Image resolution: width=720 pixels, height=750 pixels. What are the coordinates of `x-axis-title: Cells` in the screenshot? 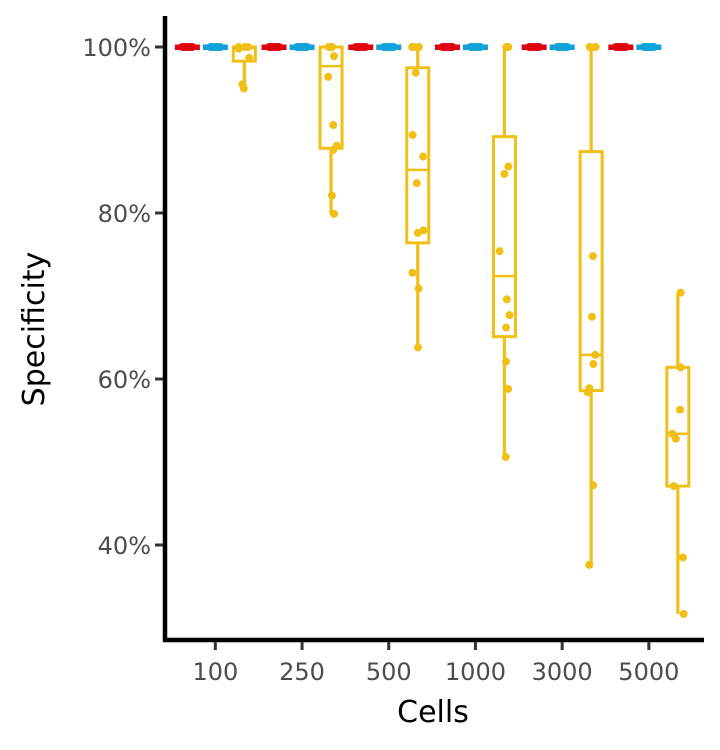 It's located at (433, 712).